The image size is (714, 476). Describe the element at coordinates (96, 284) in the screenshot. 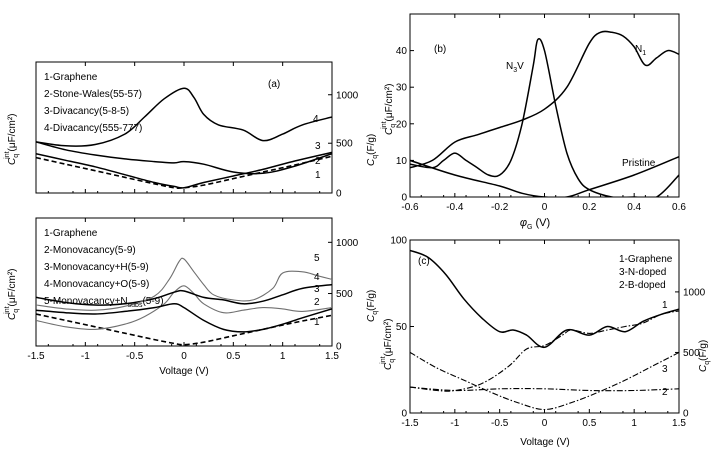

I see `legend-entry: 4-Monovacancy+O(5-9)` at that location.